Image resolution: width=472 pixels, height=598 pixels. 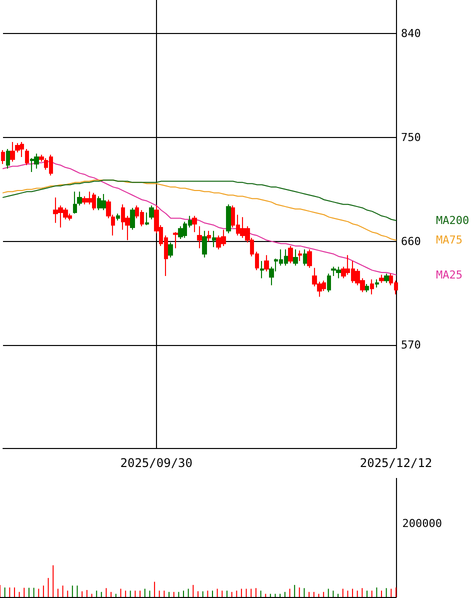 What do you see at coordinates (411, 241) in the screenshot?
I see `y-tick-label: 660` at bounding box center [411, 241].